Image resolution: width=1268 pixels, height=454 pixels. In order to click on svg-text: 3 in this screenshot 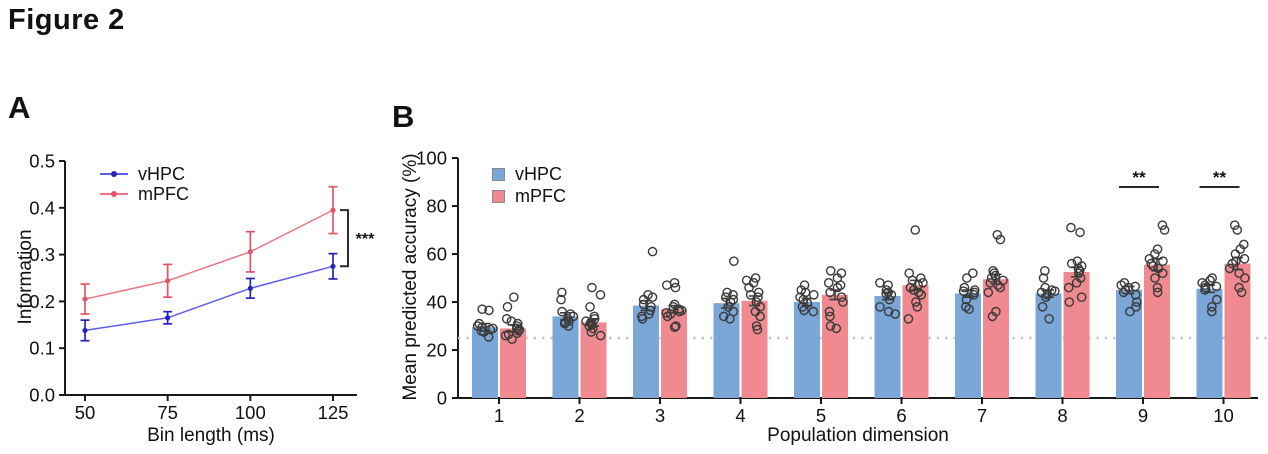, I will do `click(660, 415)`.